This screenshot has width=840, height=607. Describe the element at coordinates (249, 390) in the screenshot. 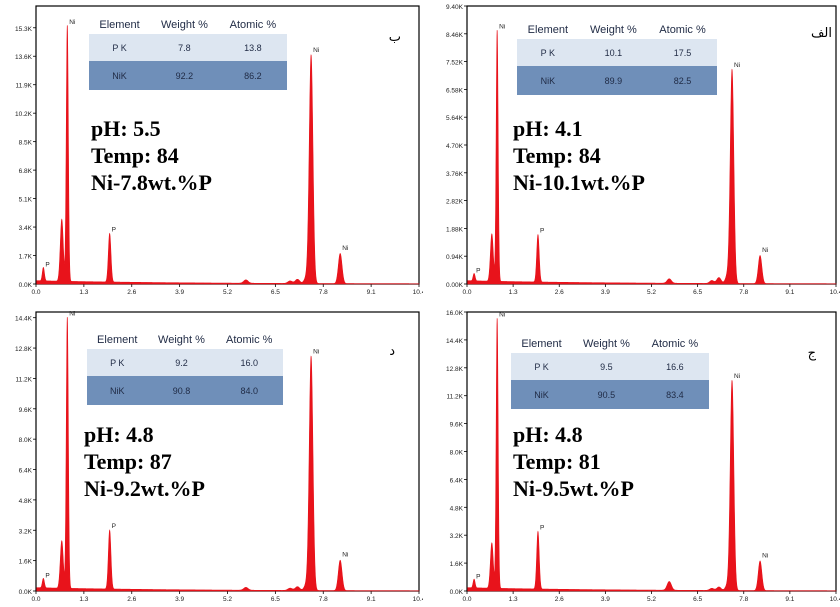

I see `table-cell: 84.0` at that location.